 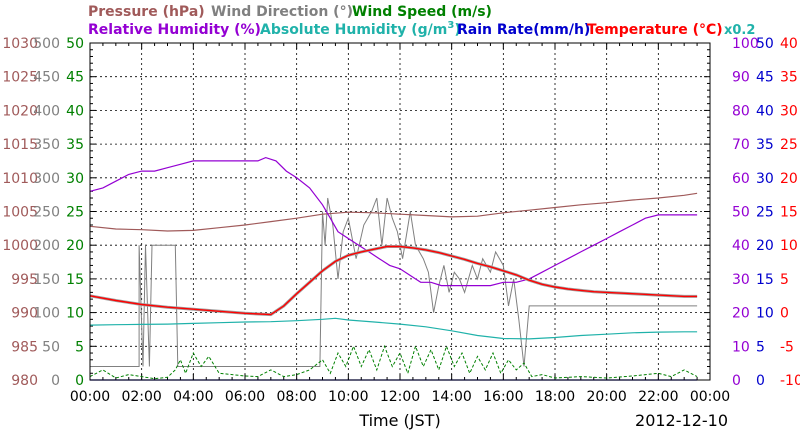 I want to click on y-tick-label-wind-speed: 10, so click(x=75, y=314).